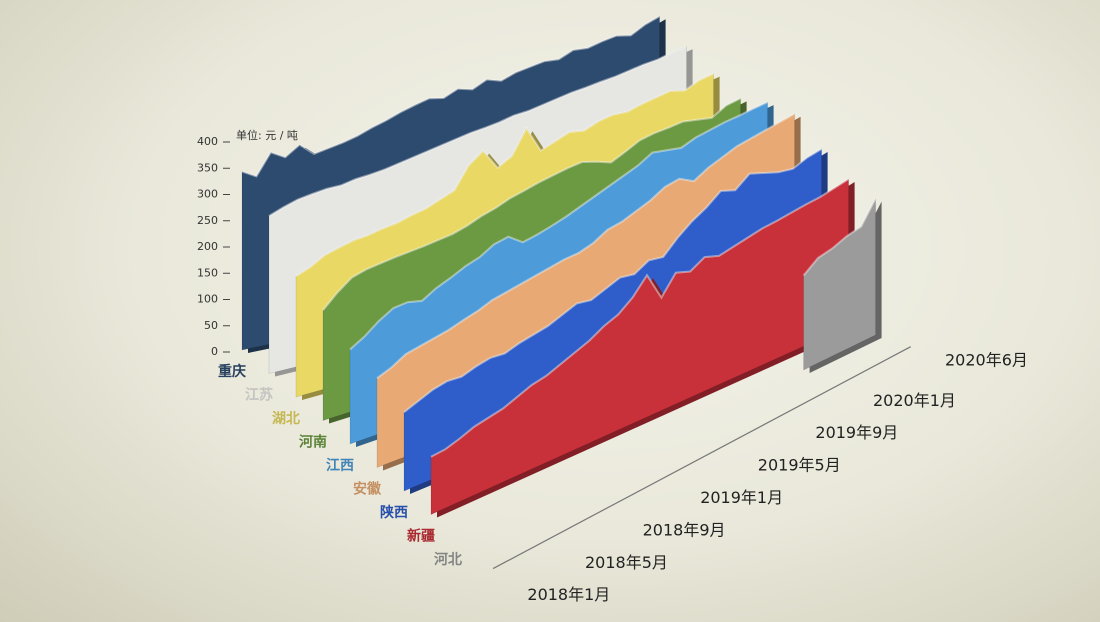 This screenshot has height=622, width=1100. What do you see at coordinates (207, 246) in the screenshot?
I see `y-tick-label: 200` at bounding box center [207, 246].